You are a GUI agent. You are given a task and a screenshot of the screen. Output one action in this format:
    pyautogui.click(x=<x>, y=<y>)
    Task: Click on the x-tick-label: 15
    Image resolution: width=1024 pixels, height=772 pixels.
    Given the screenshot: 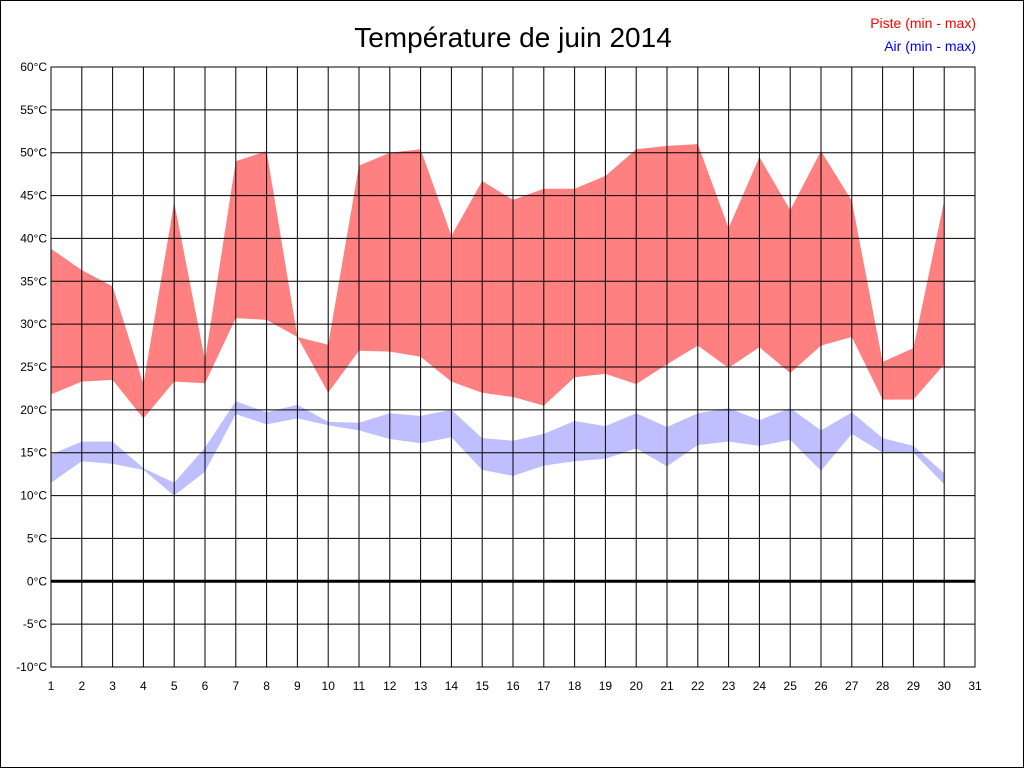 What is the action you would take?
    pyautogui.click(x=483, y=686)
    